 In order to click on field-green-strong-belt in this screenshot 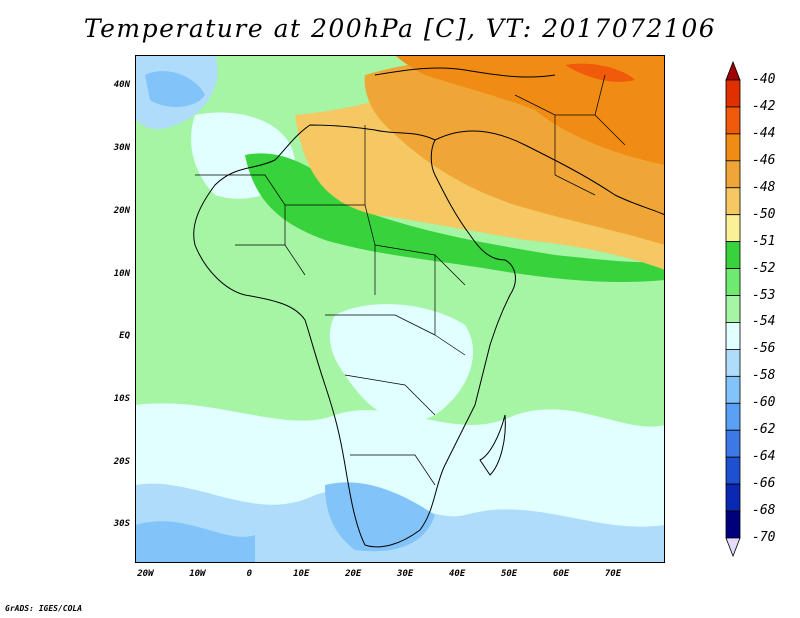, I will do `click(455, 217)`.